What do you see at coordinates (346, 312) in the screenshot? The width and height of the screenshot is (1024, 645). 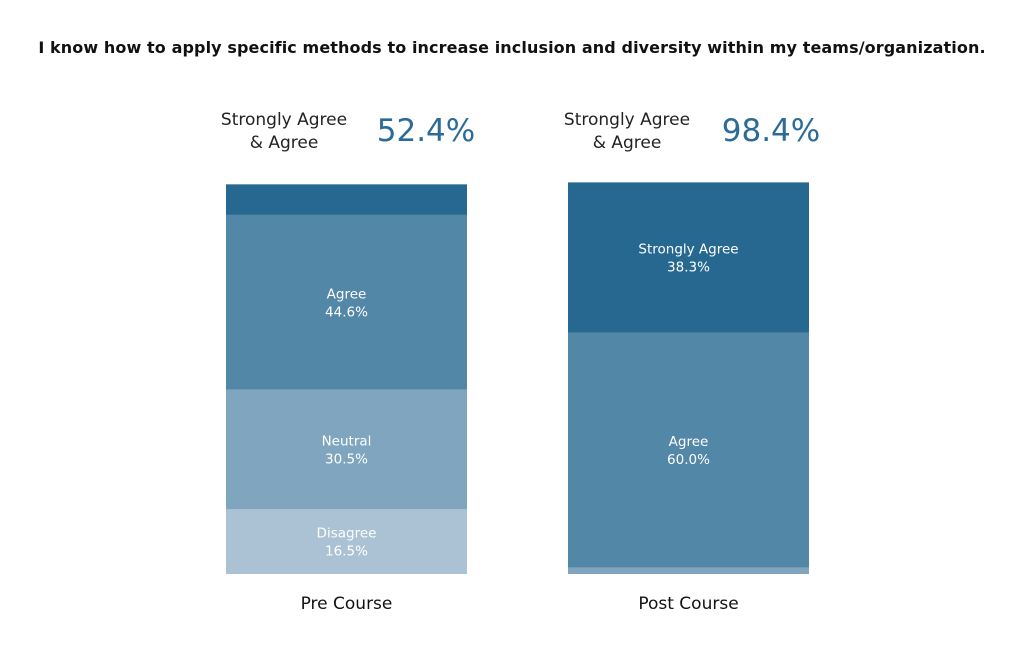 I see `segment-value-pre-course-agree: 44.6%` at bounding box center [346, 312].